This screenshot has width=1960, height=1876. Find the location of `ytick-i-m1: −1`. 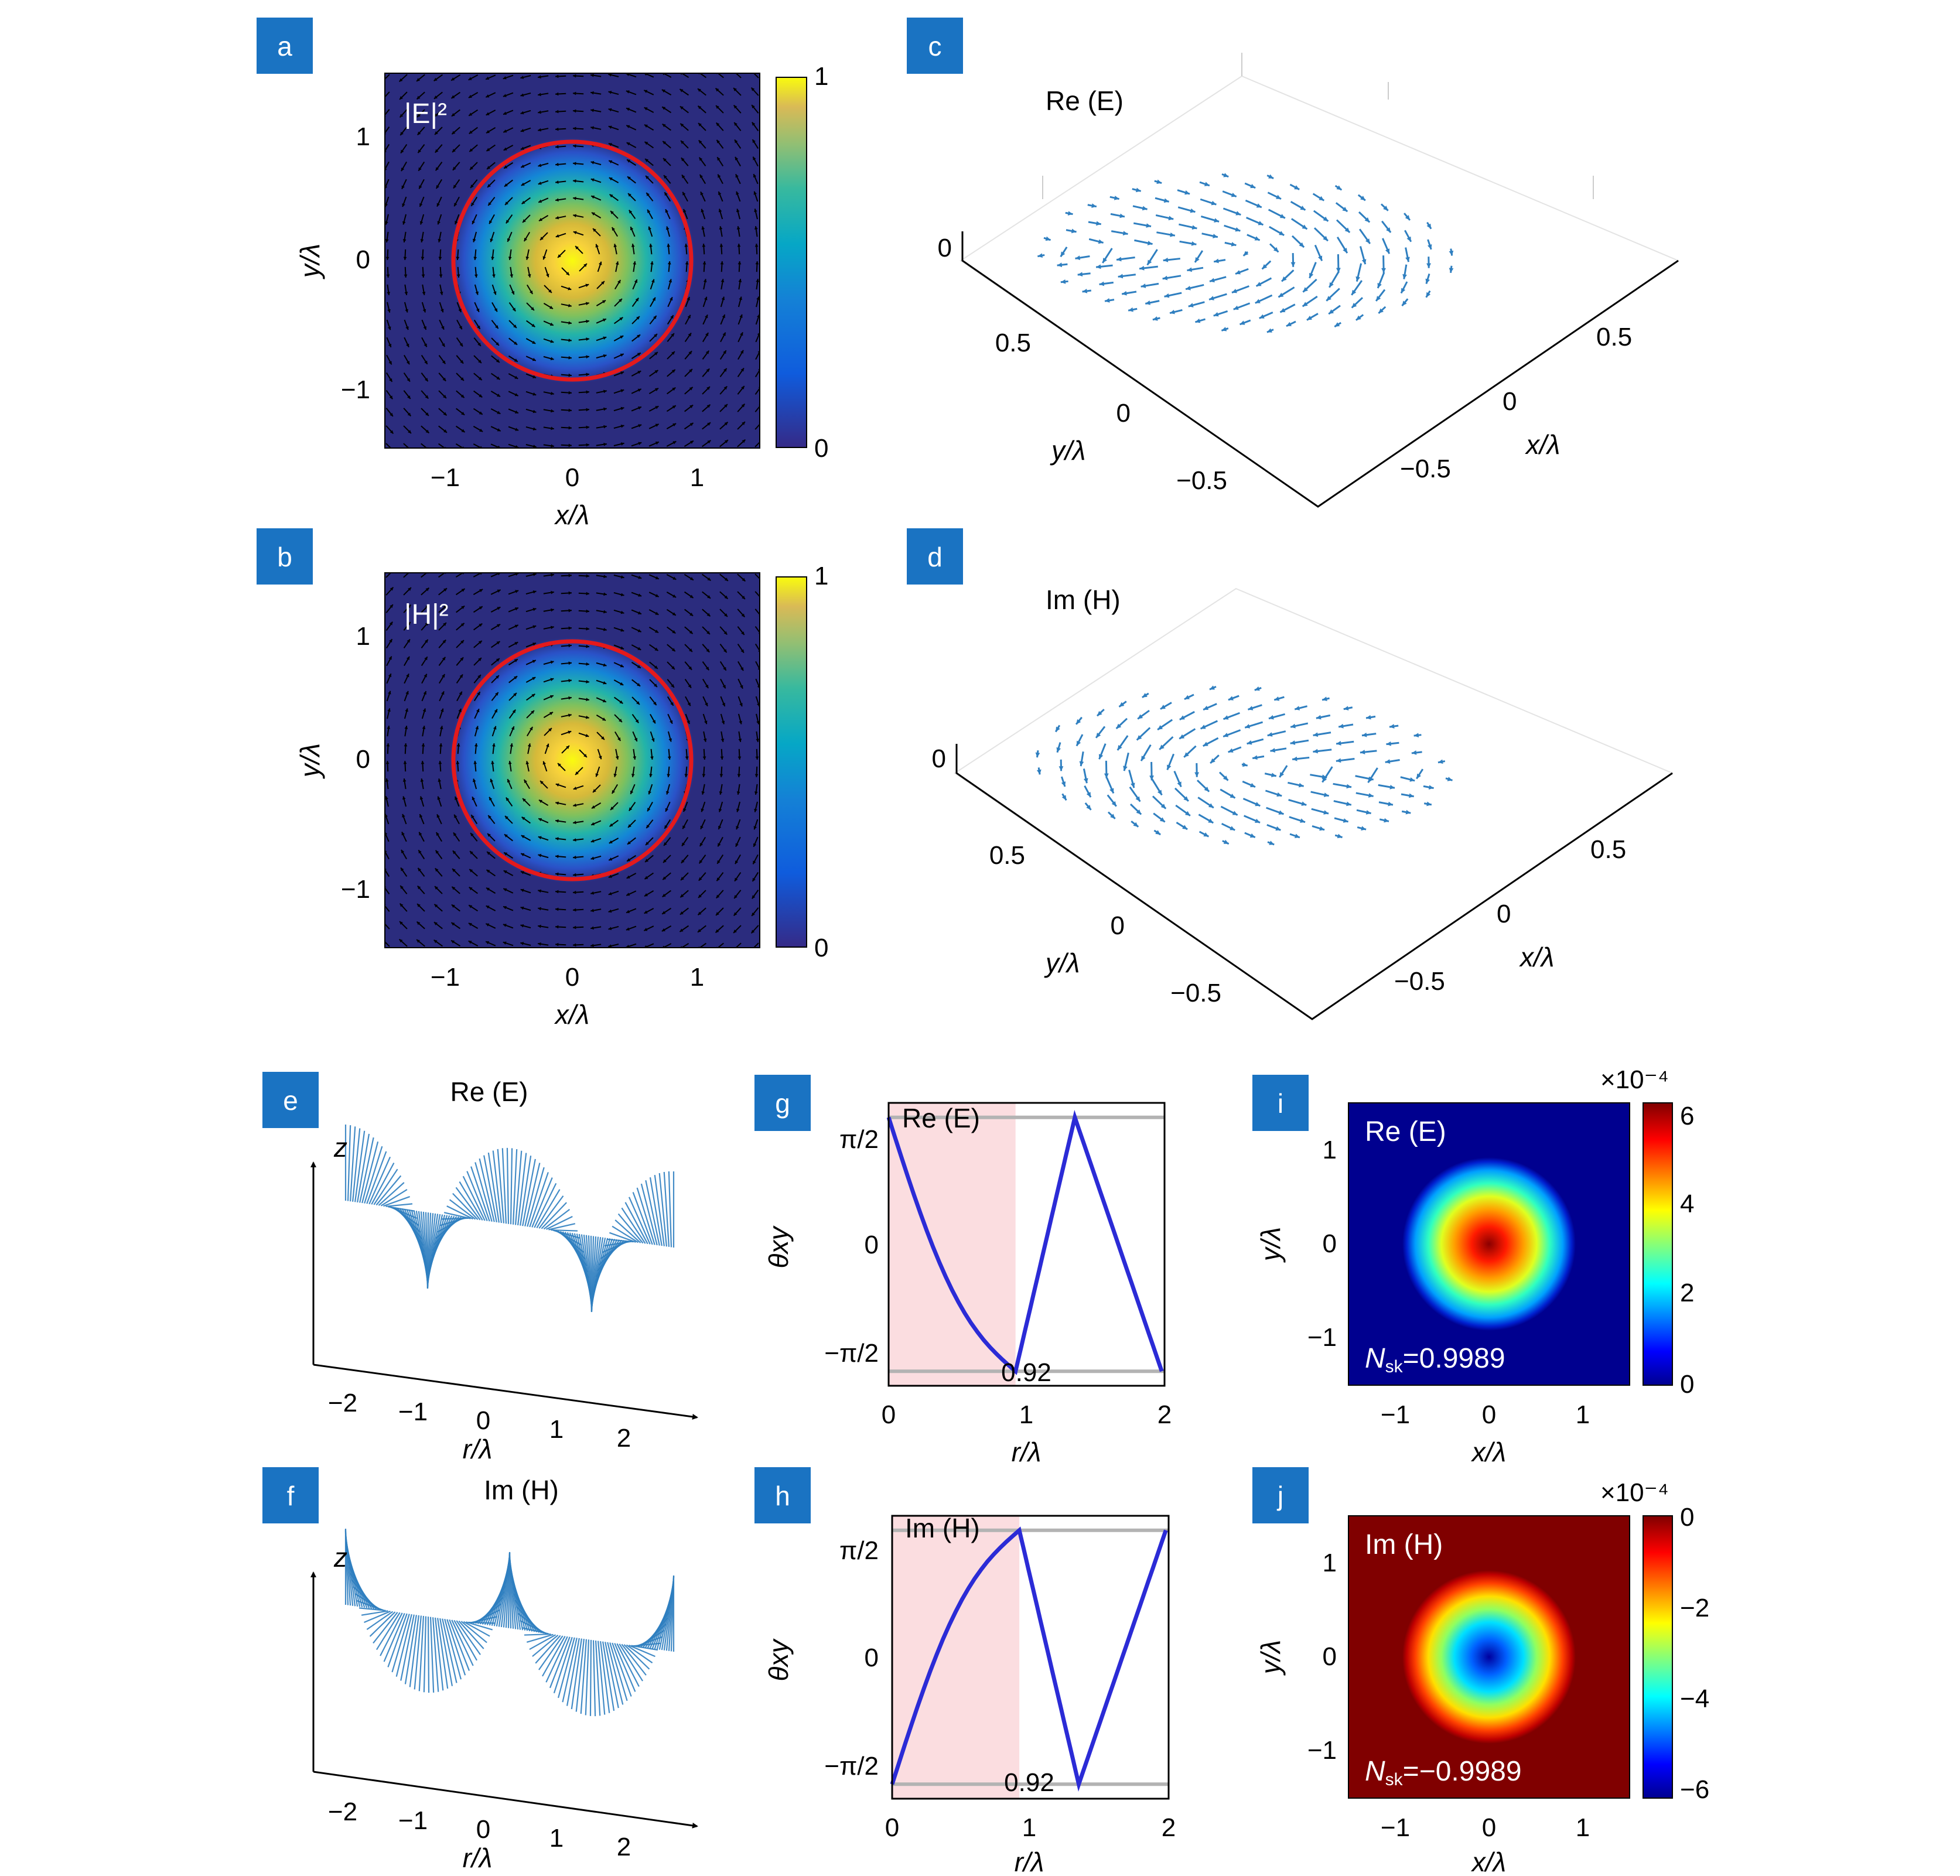

ytick-i-m1: −1 is located at coordinates (1322, 1337).